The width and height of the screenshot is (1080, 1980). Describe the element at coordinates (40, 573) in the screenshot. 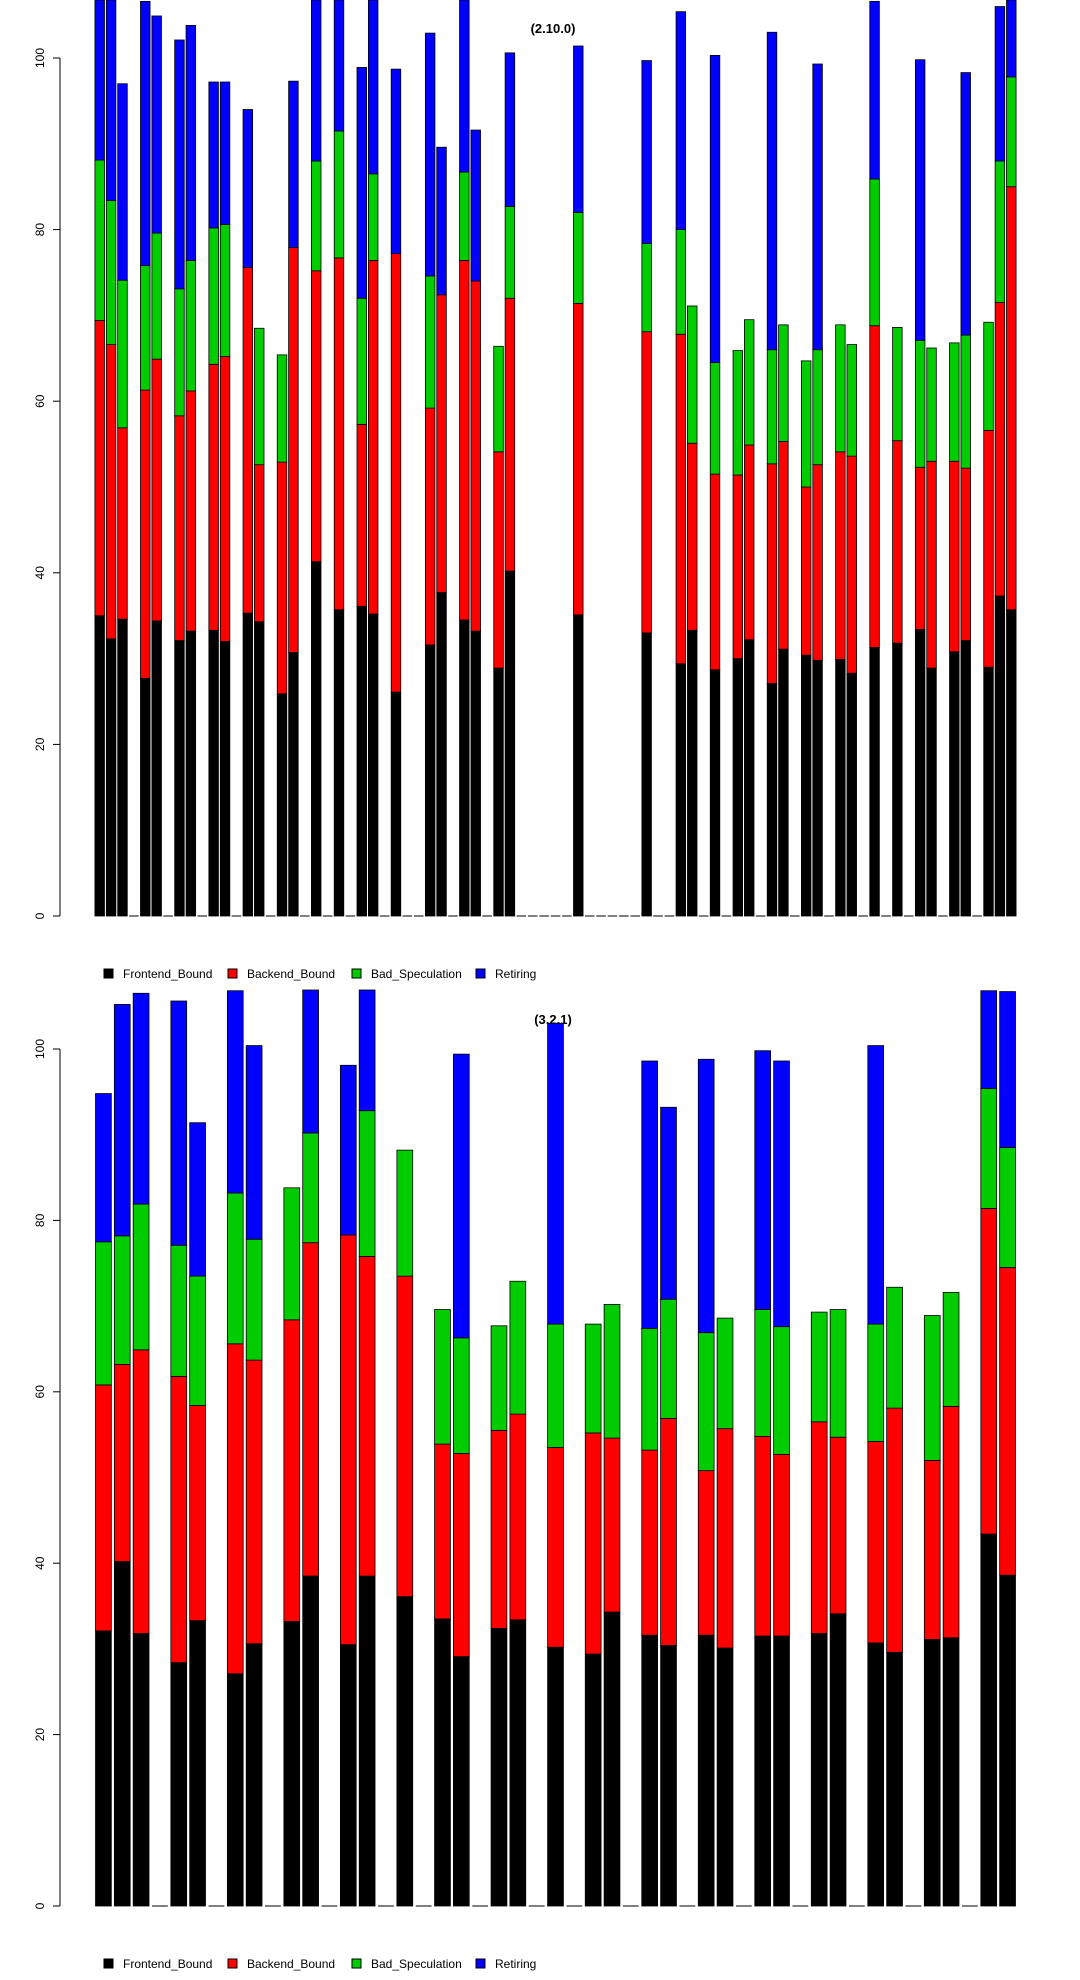

I see `y-tick-label: 40` at that location.